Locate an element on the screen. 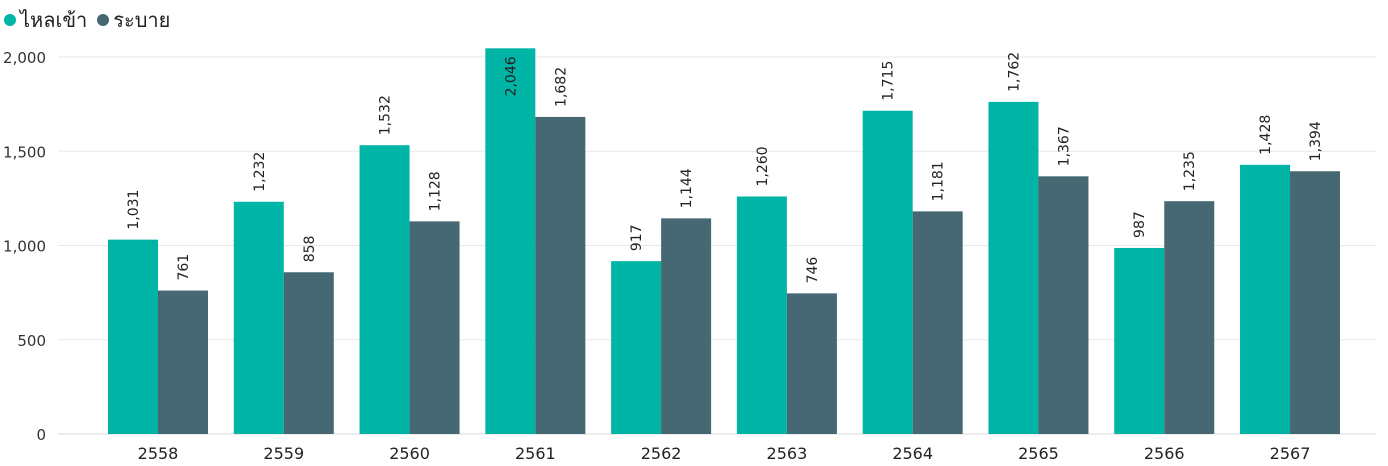 This screenshot has height=466, width=1388. data-label-inflow-2566: 987 is located at coordinates (1140, 224).